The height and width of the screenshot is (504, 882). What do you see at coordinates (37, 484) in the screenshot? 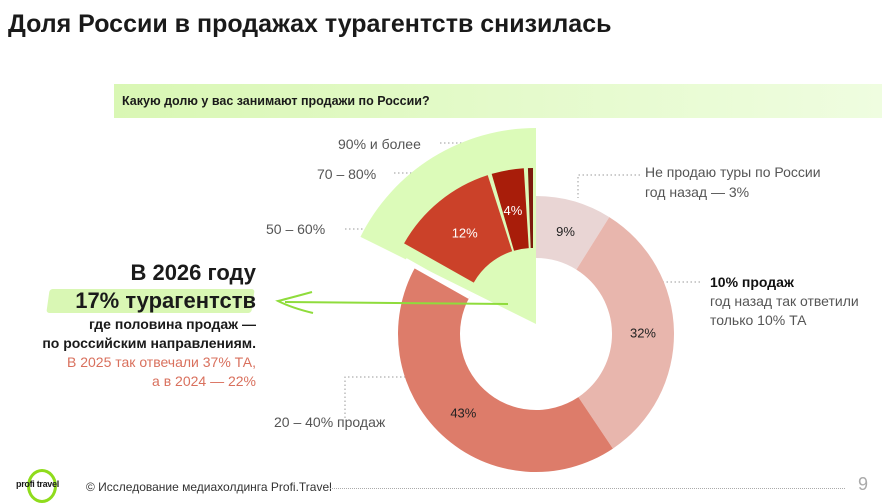
I see `logo: profi travel` at bounding box center [37, 484].